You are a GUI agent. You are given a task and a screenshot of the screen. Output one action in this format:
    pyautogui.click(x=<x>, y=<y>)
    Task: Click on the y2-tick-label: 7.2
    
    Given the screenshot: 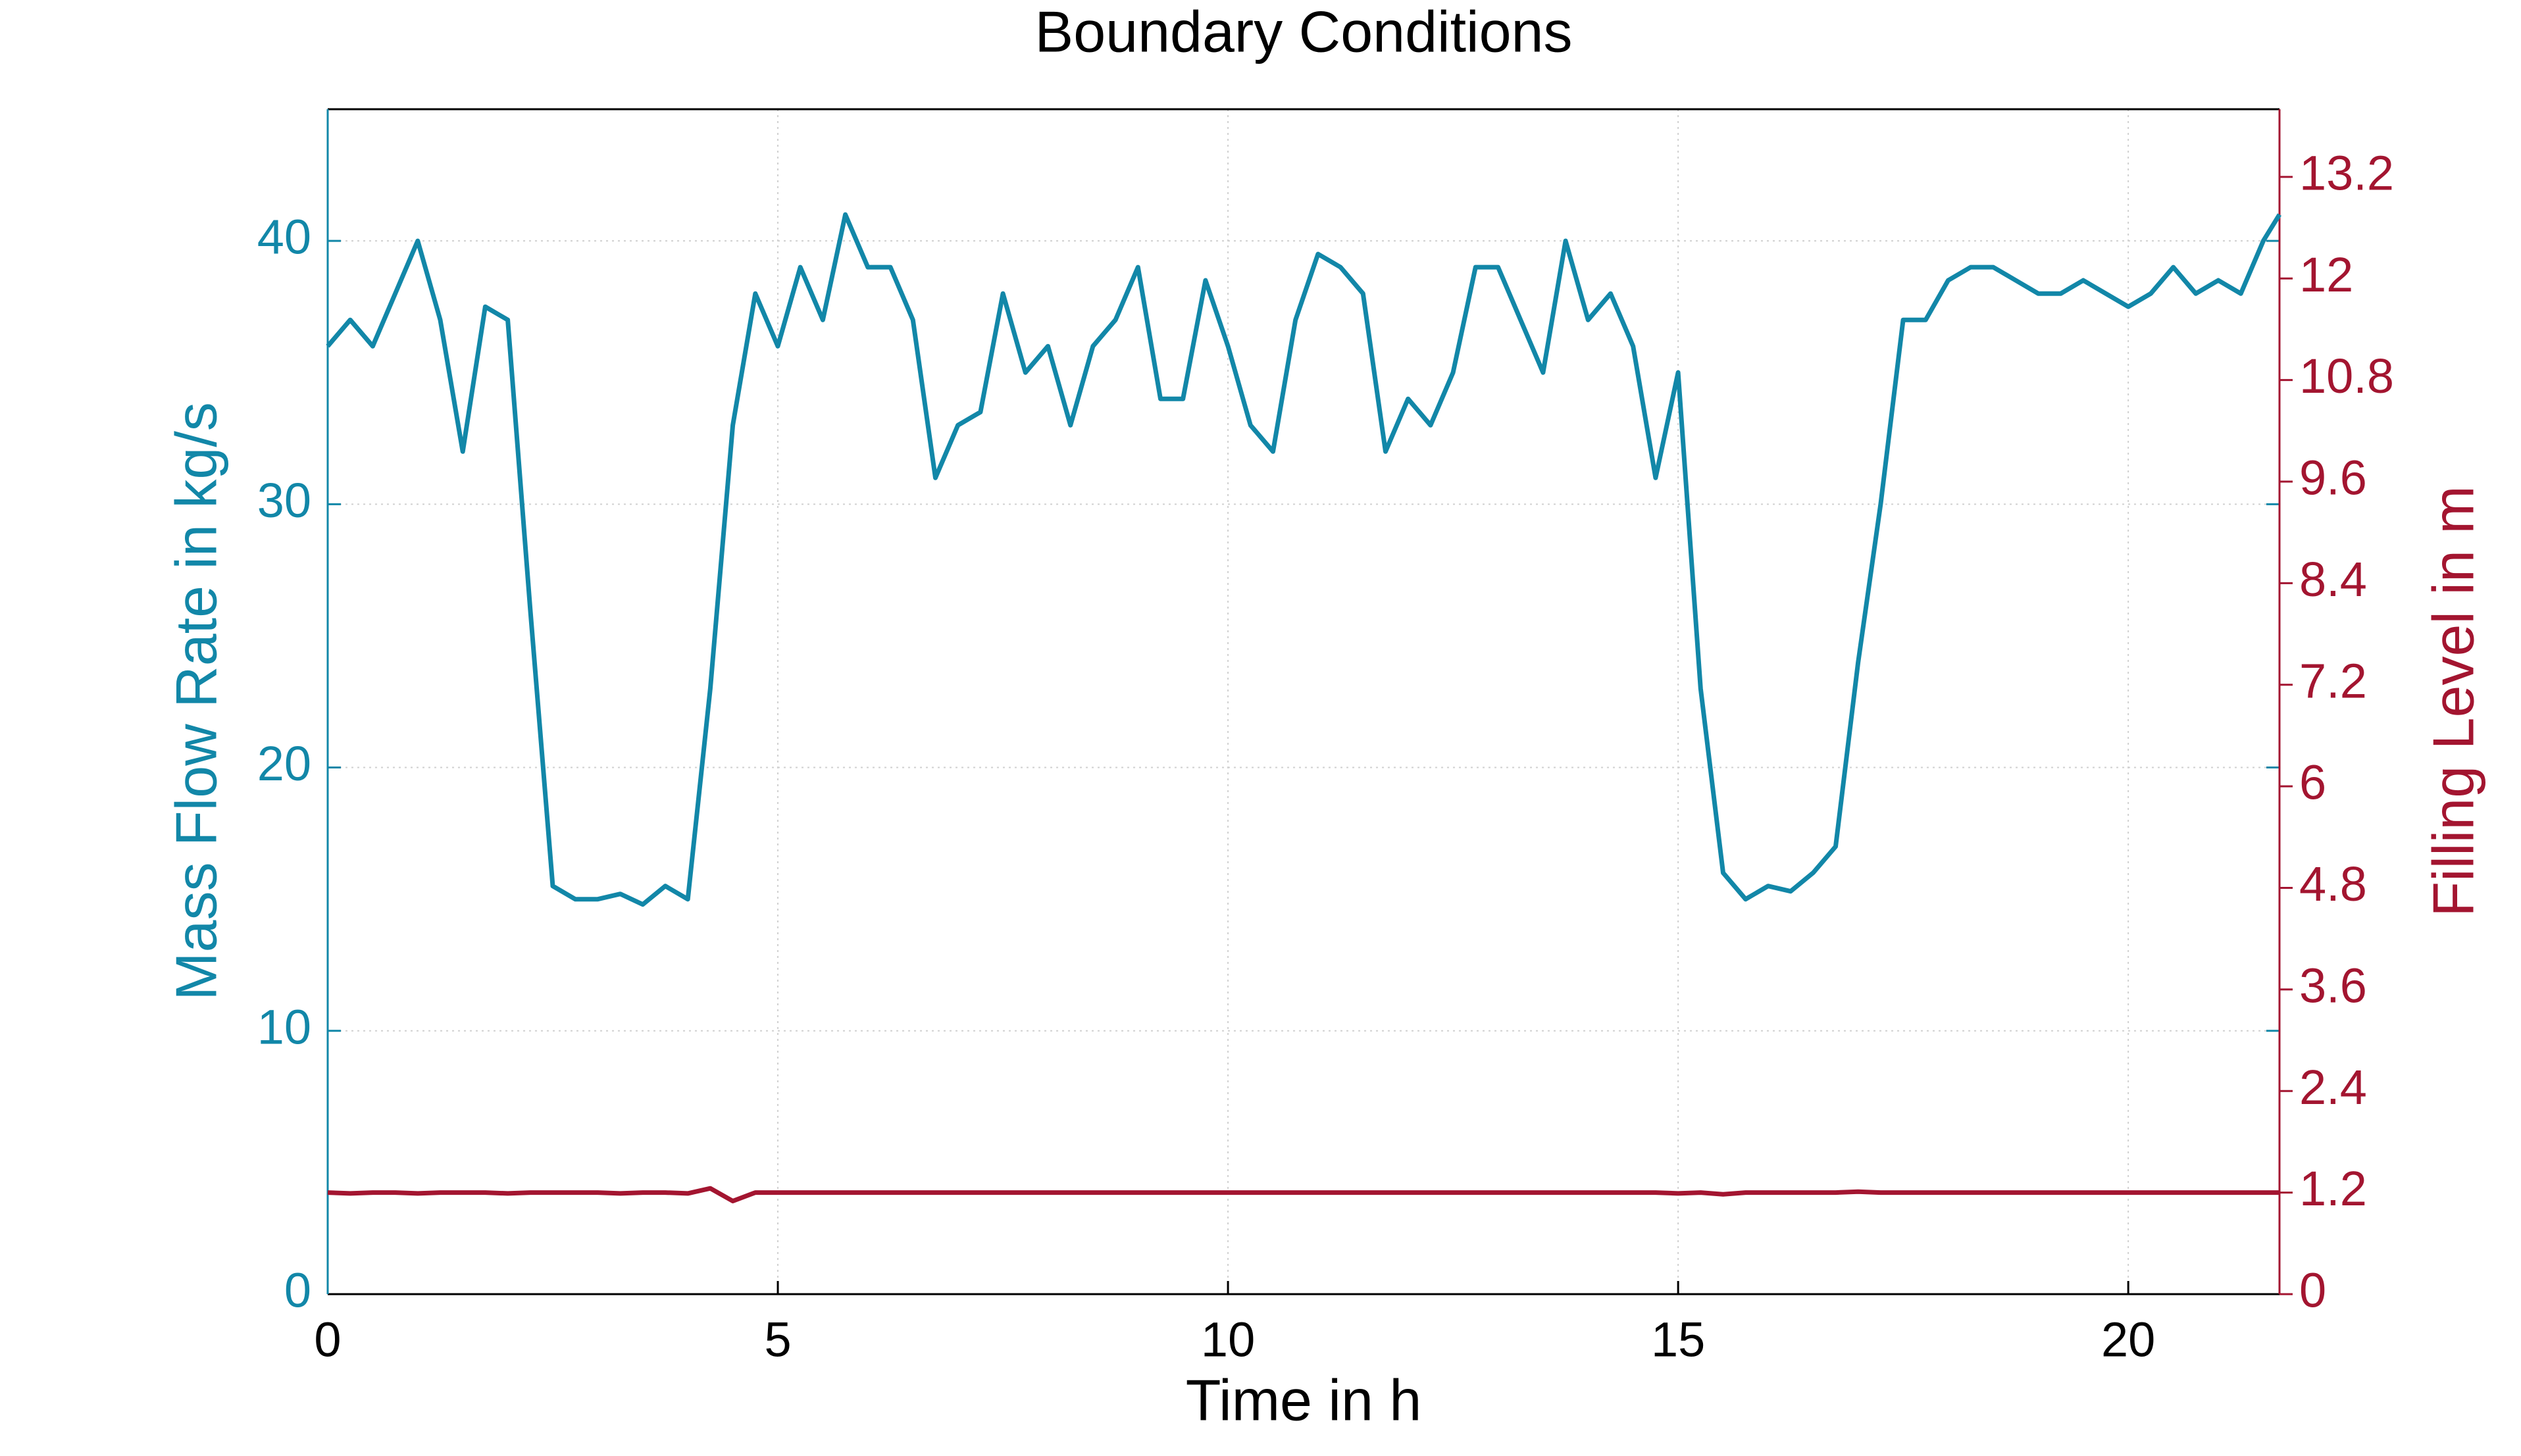 What is the action you would take?
    pyautogui.click(x=2333, y=680)
    